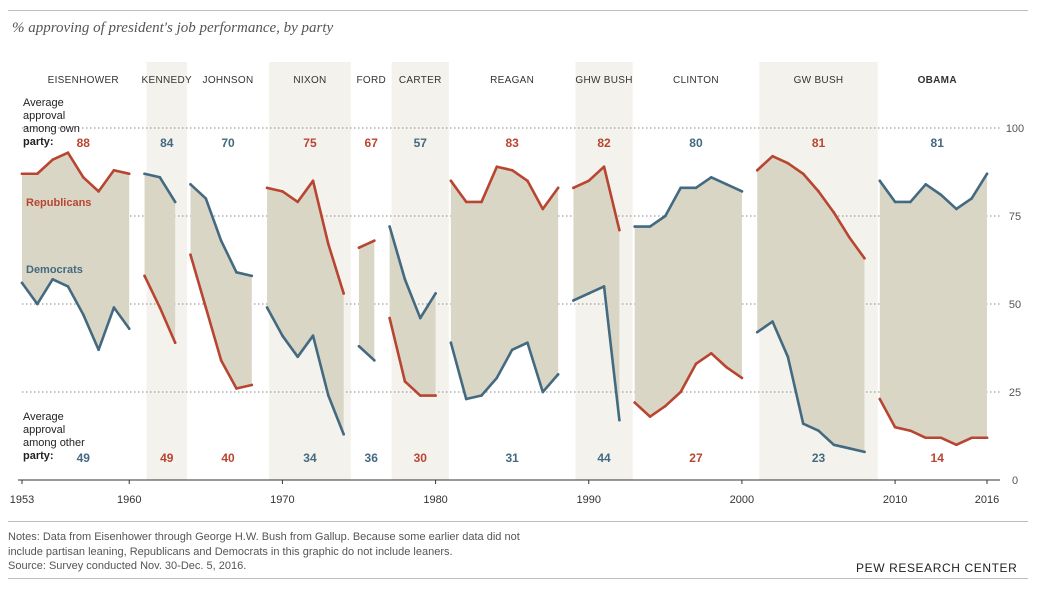 The width and height of the screenshot is (1040, 599). What do you see at coordinates (895, 500) in the screenshot?
I see `x-tick-label: 2010` at bounding box center [895, 500].